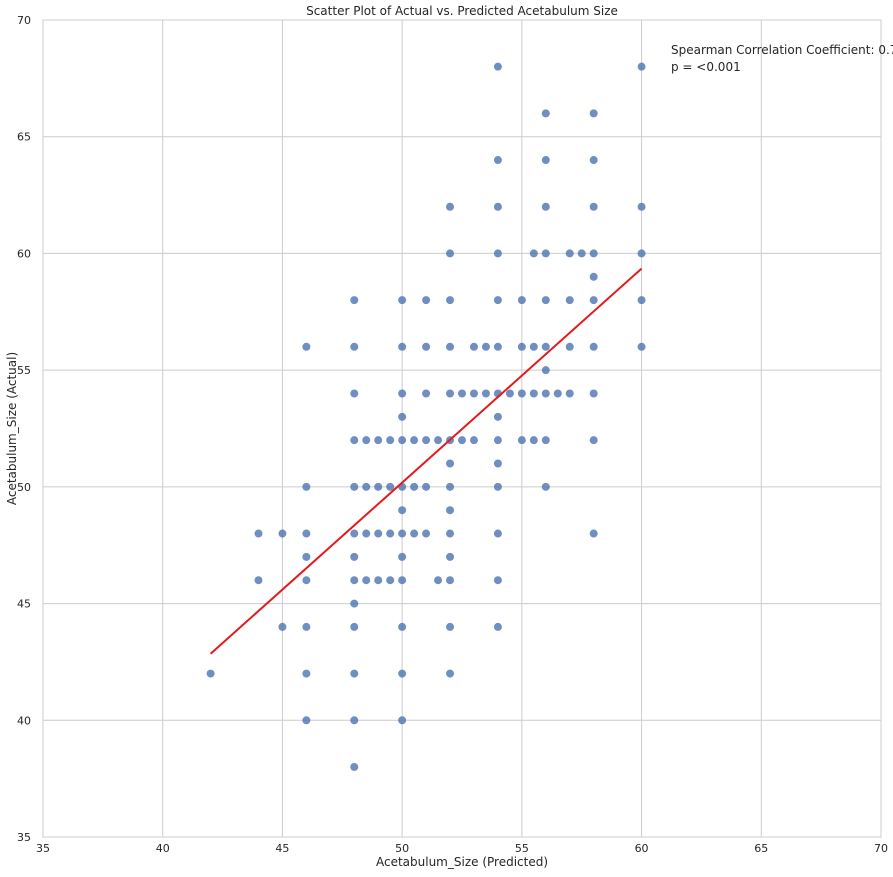  What do you see at coordinates (402, 848) in the screenshot?
I see `x-tick-label-50: 50` at bounding box center [402, 848].